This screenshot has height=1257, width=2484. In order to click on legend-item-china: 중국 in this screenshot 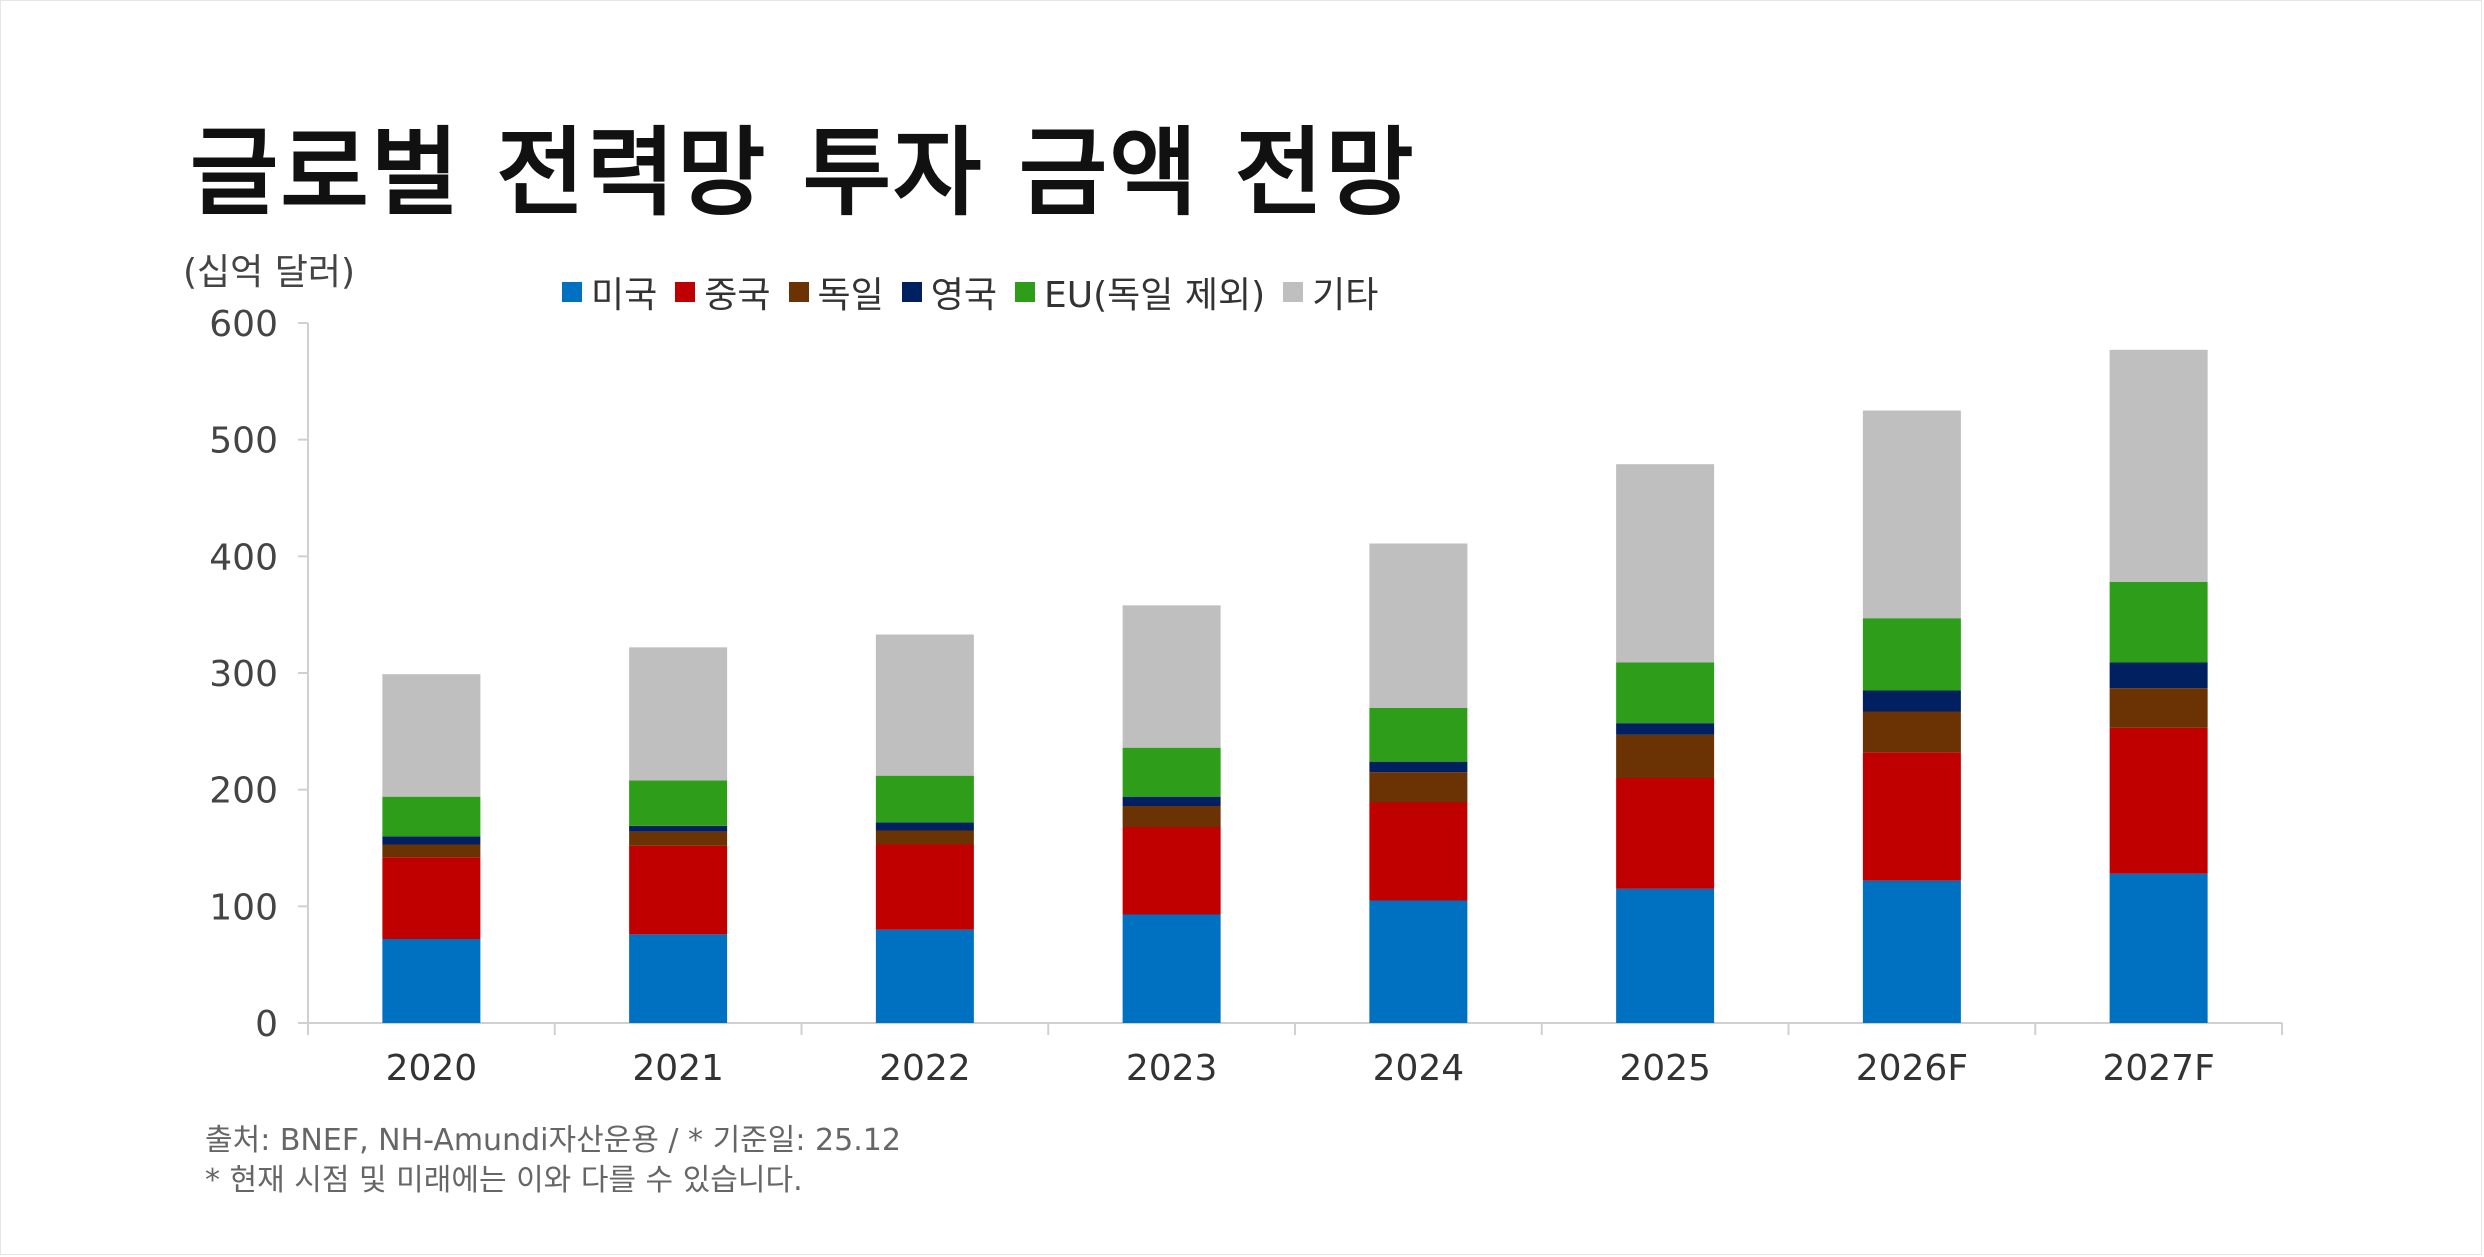, I will do `click(723, 292)`.